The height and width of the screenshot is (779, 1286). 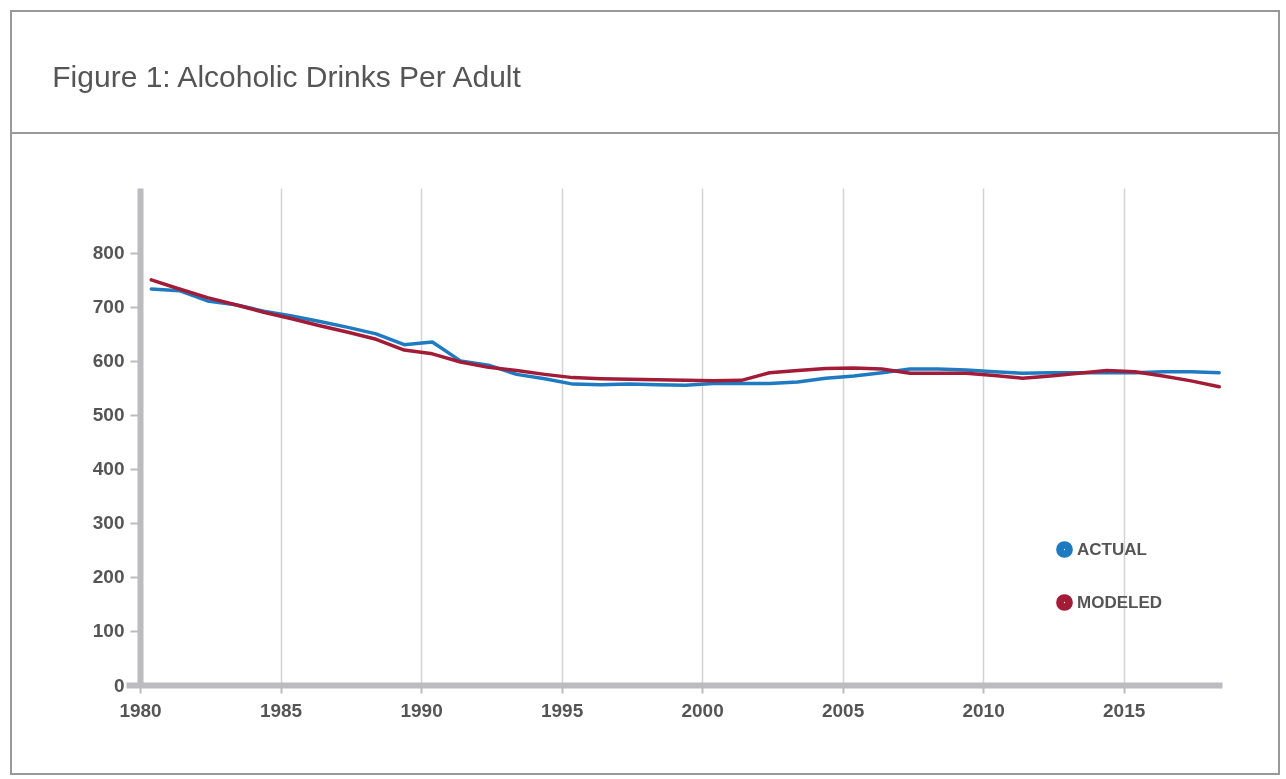 What do you see at coordinates (108, 577) in the screenshot?
I see `y-tick-label: 200` at bounding box center [108, 577].